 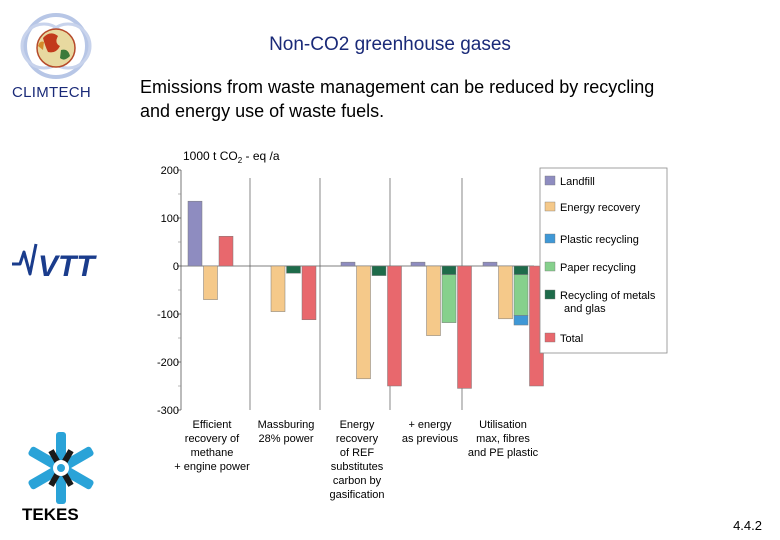 I want to click on legend-label-paper-recycling: Paper recycling, so click(x=598, y=268).